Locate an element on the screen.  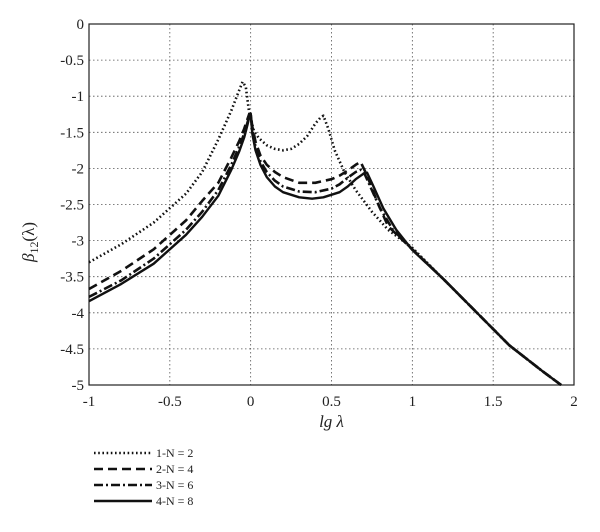
x-tick-label: 1.5 is located at coordinates (493, 402).